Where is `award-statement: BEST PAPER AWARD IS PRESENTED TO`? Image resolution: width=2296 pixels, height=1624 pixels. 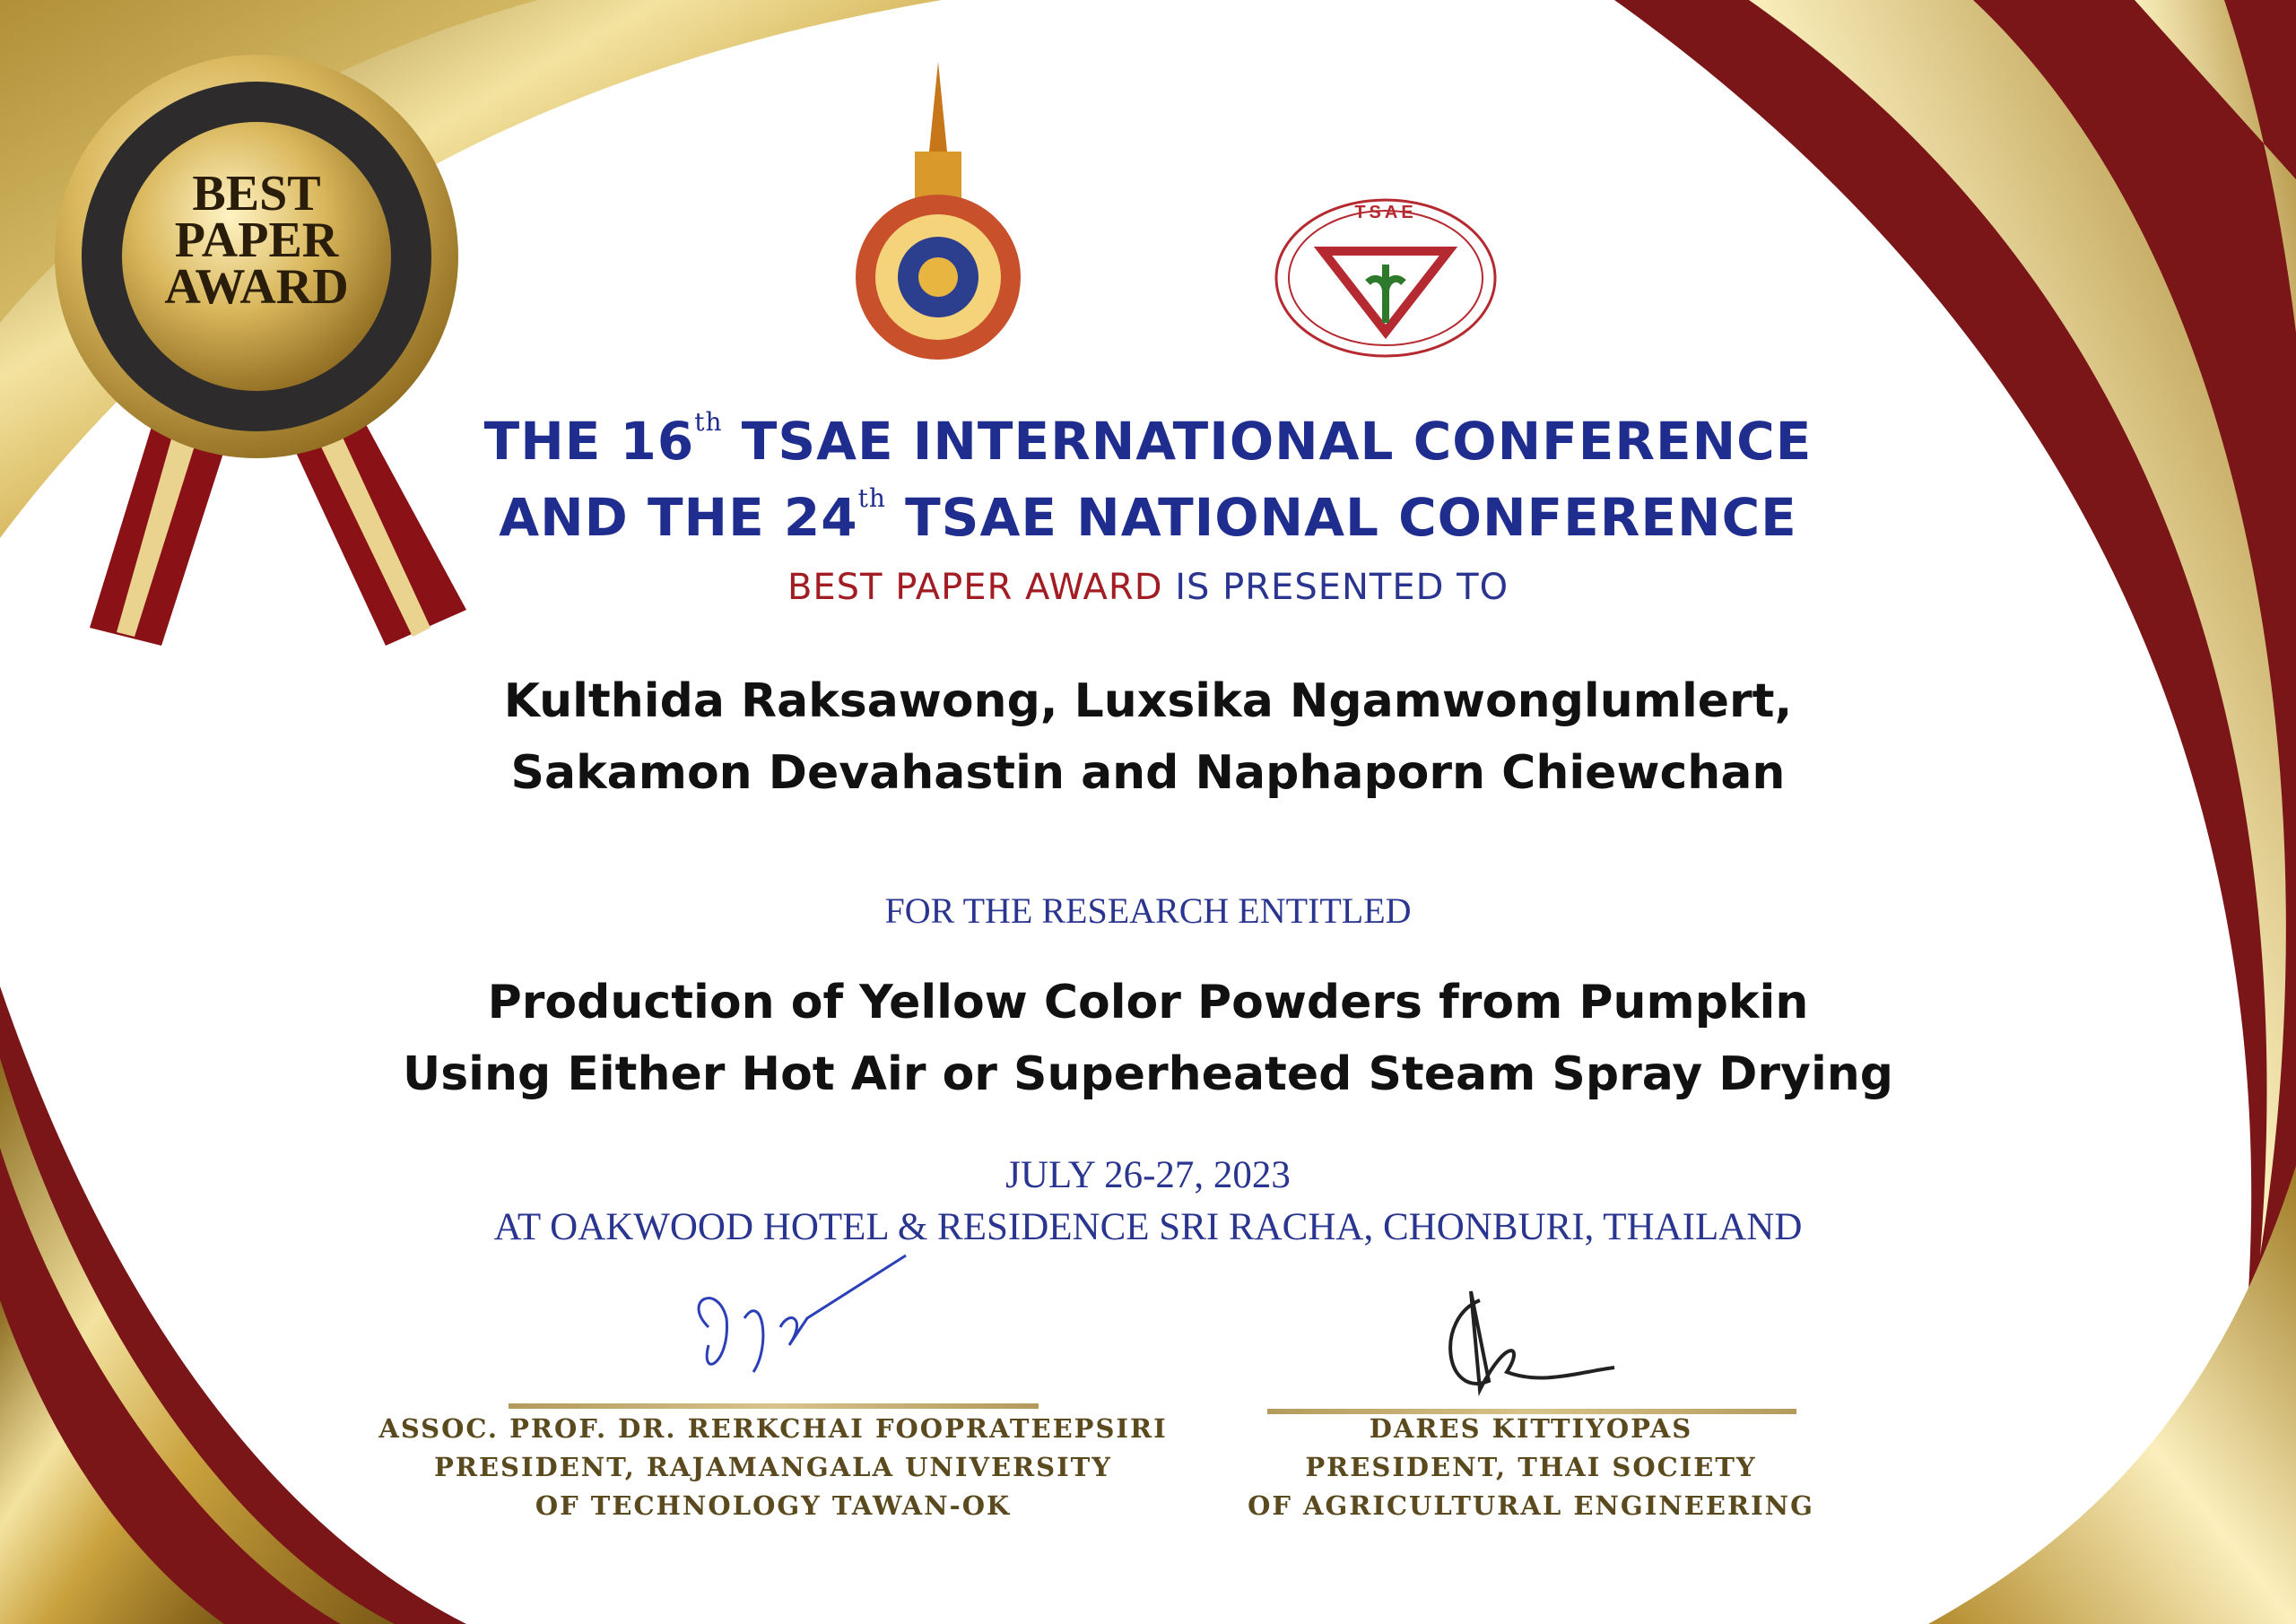 award-statement: BEST PAPER AWARD IS PRESENTED TO is located at coordinates (1148, 587).